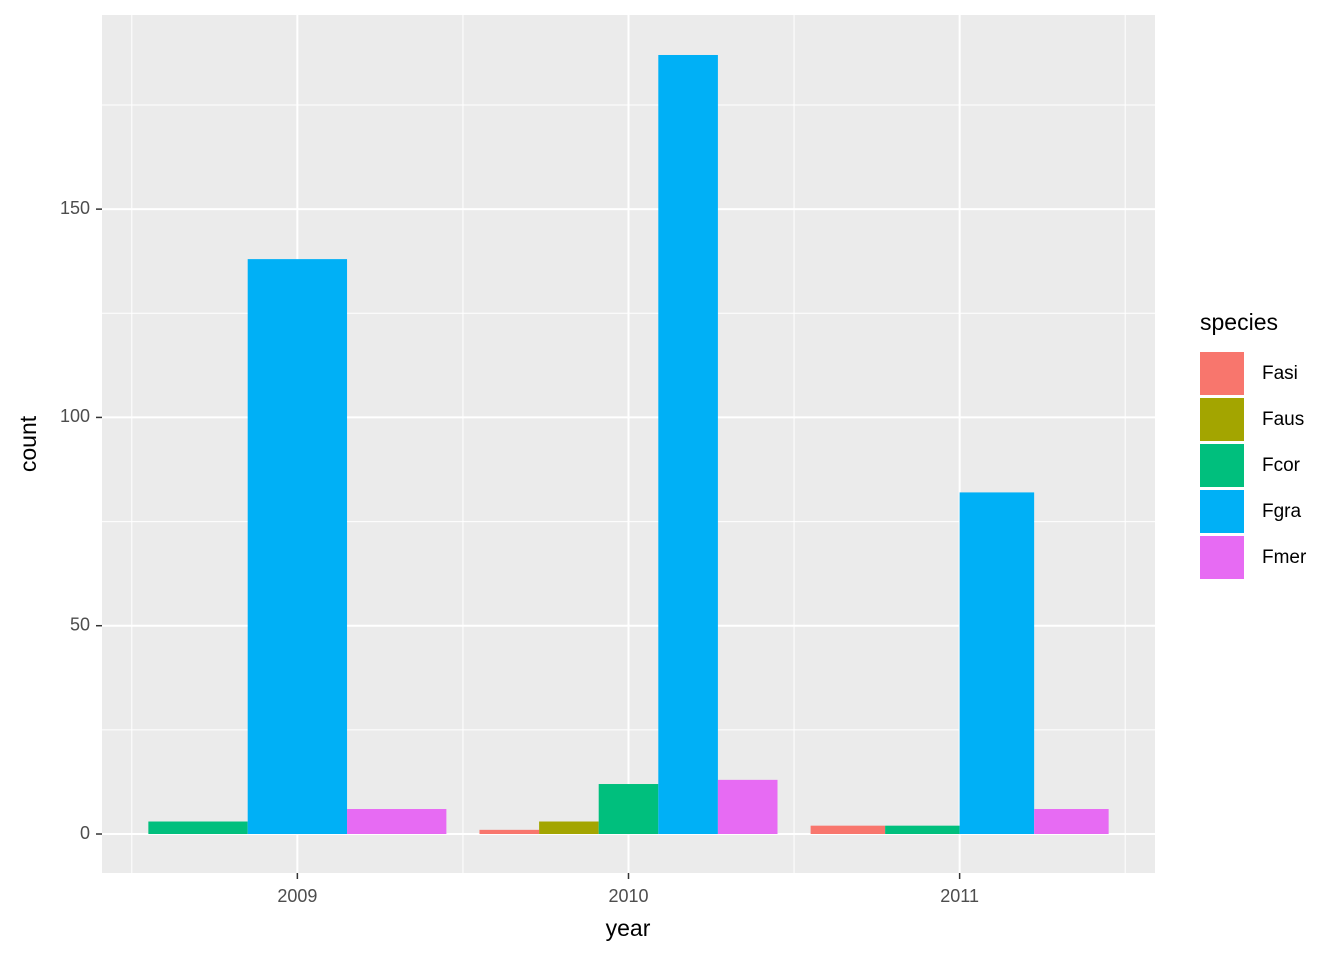  Describe the element at coordinates (1239, 322) in the screenshot. I see `legend-title: species` at that location.